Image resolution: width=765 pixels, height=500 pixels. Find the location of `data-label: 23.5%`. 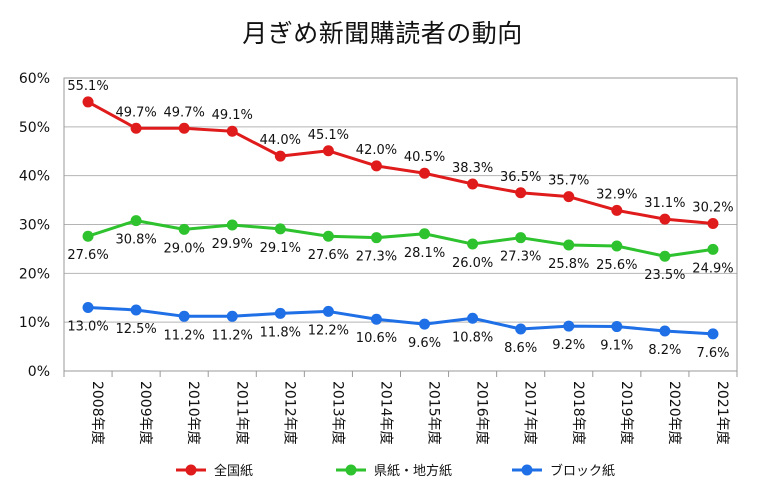

data-label: 23.5% is located at coordinates (664, 275).